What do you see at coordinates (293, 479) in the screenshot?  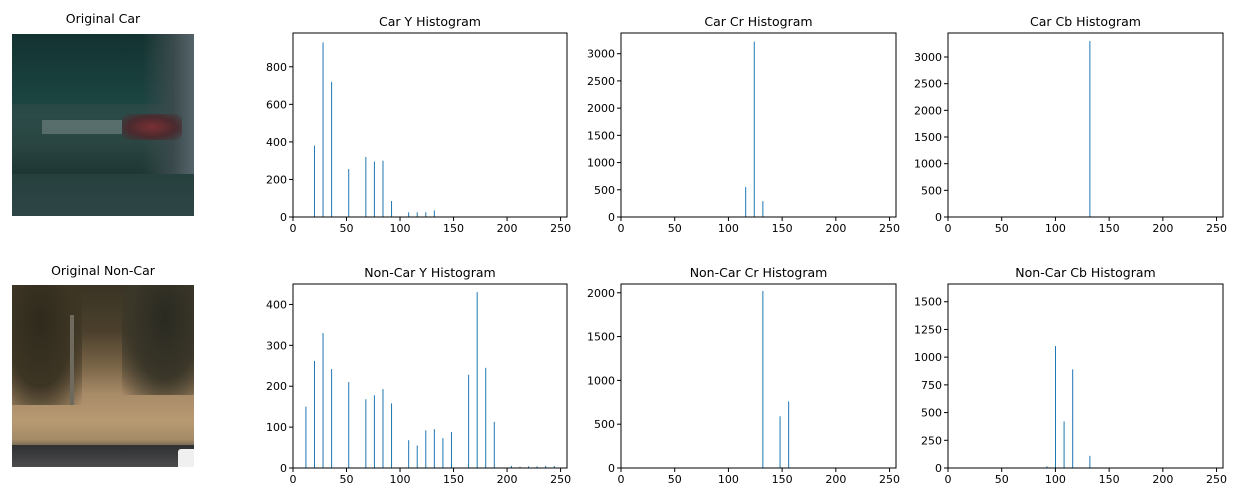 I see `x-tick-label-non-car-y-0: 0` at bounding box center [293, 479].